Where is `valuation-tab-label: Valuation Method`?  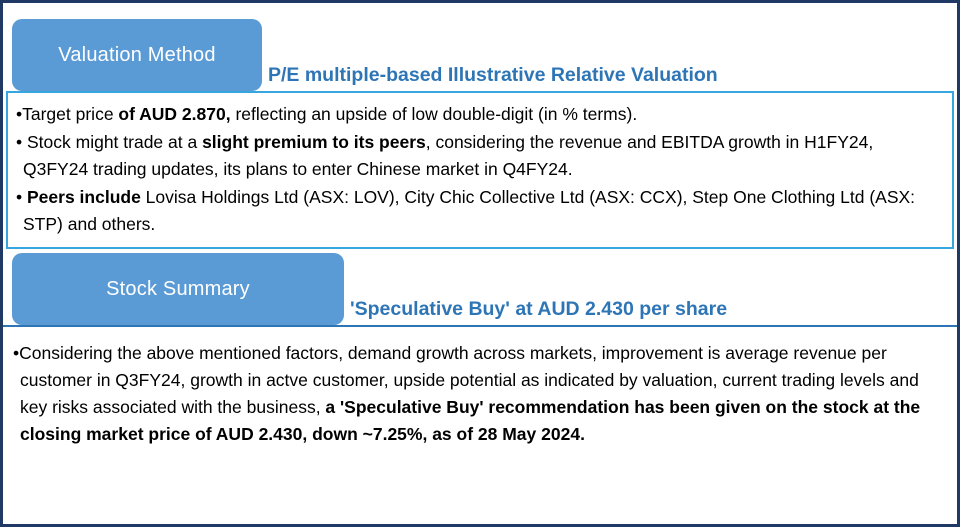 valuation-tab-label: Valuation Method is located at coordinates (137, 54).